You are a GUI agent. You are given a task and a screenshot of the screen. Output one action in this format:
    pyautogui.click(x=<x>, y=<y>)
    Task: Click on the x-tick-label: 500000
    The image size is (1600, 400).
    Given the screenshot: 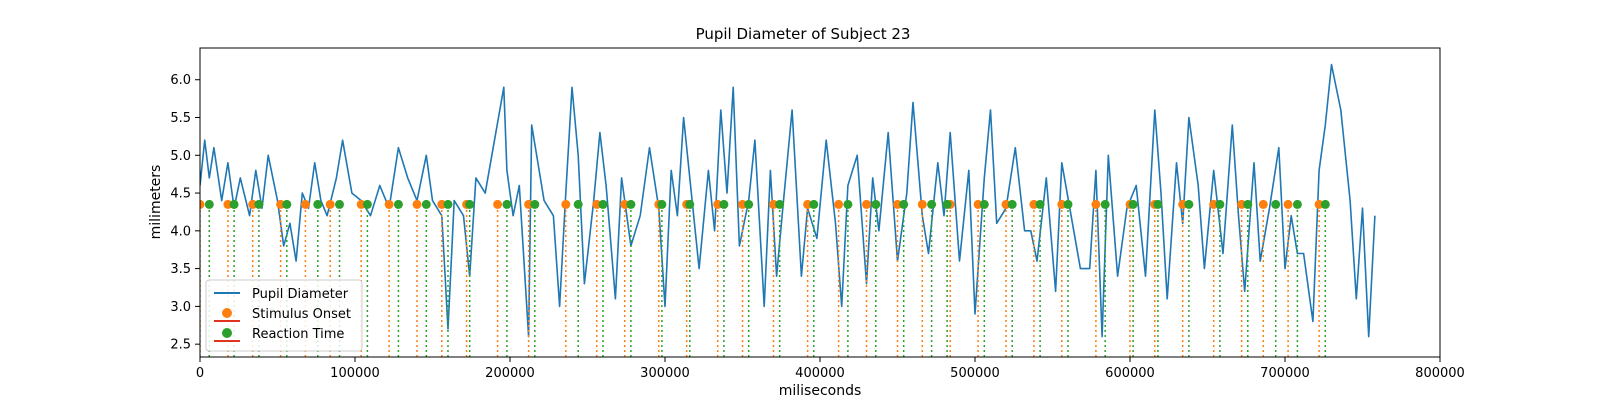 What is the action you would take?
    pyautogui.click(x=975, y=373)
    